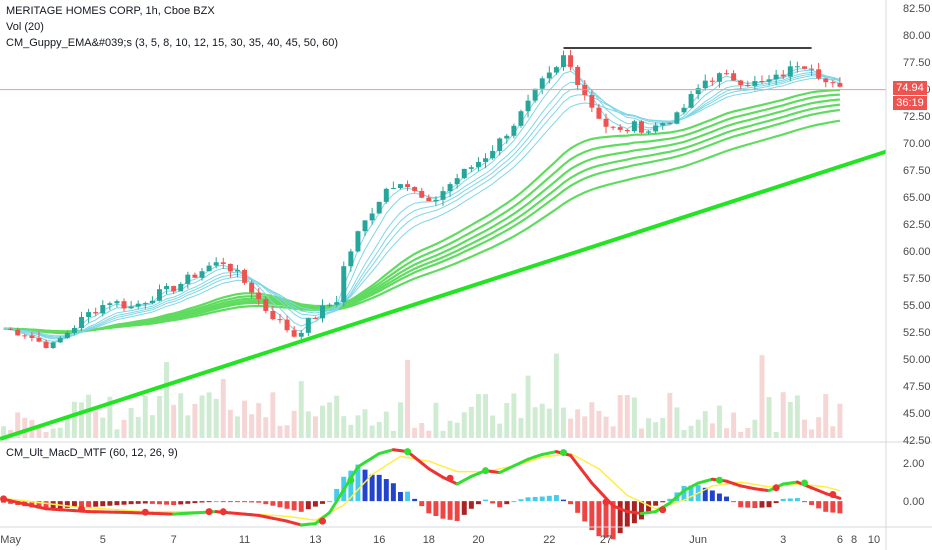 This screenshot has width=932, height=550. Describe the element at coordinates (913, 464) in the screenshot. I see `macd-tick-label: 2.00` at that location.